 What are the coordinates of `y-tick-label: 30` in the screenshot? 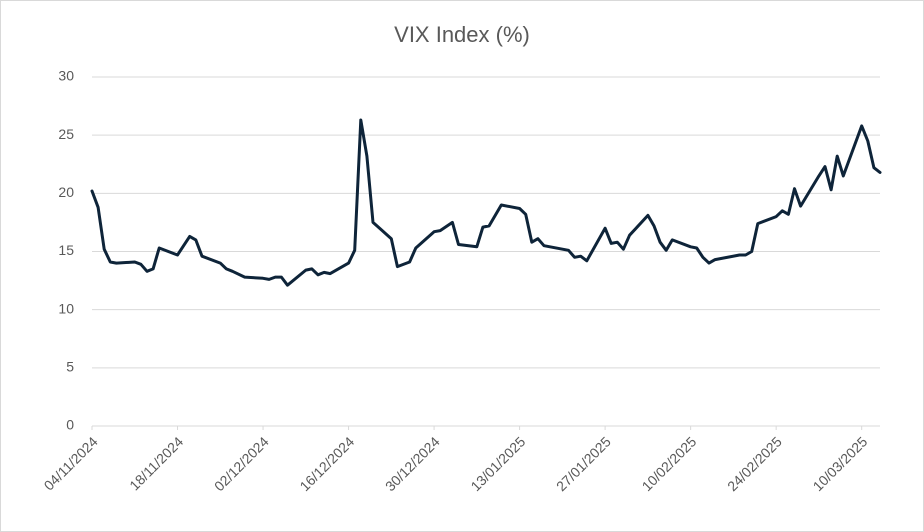 It's located at (66, 76).